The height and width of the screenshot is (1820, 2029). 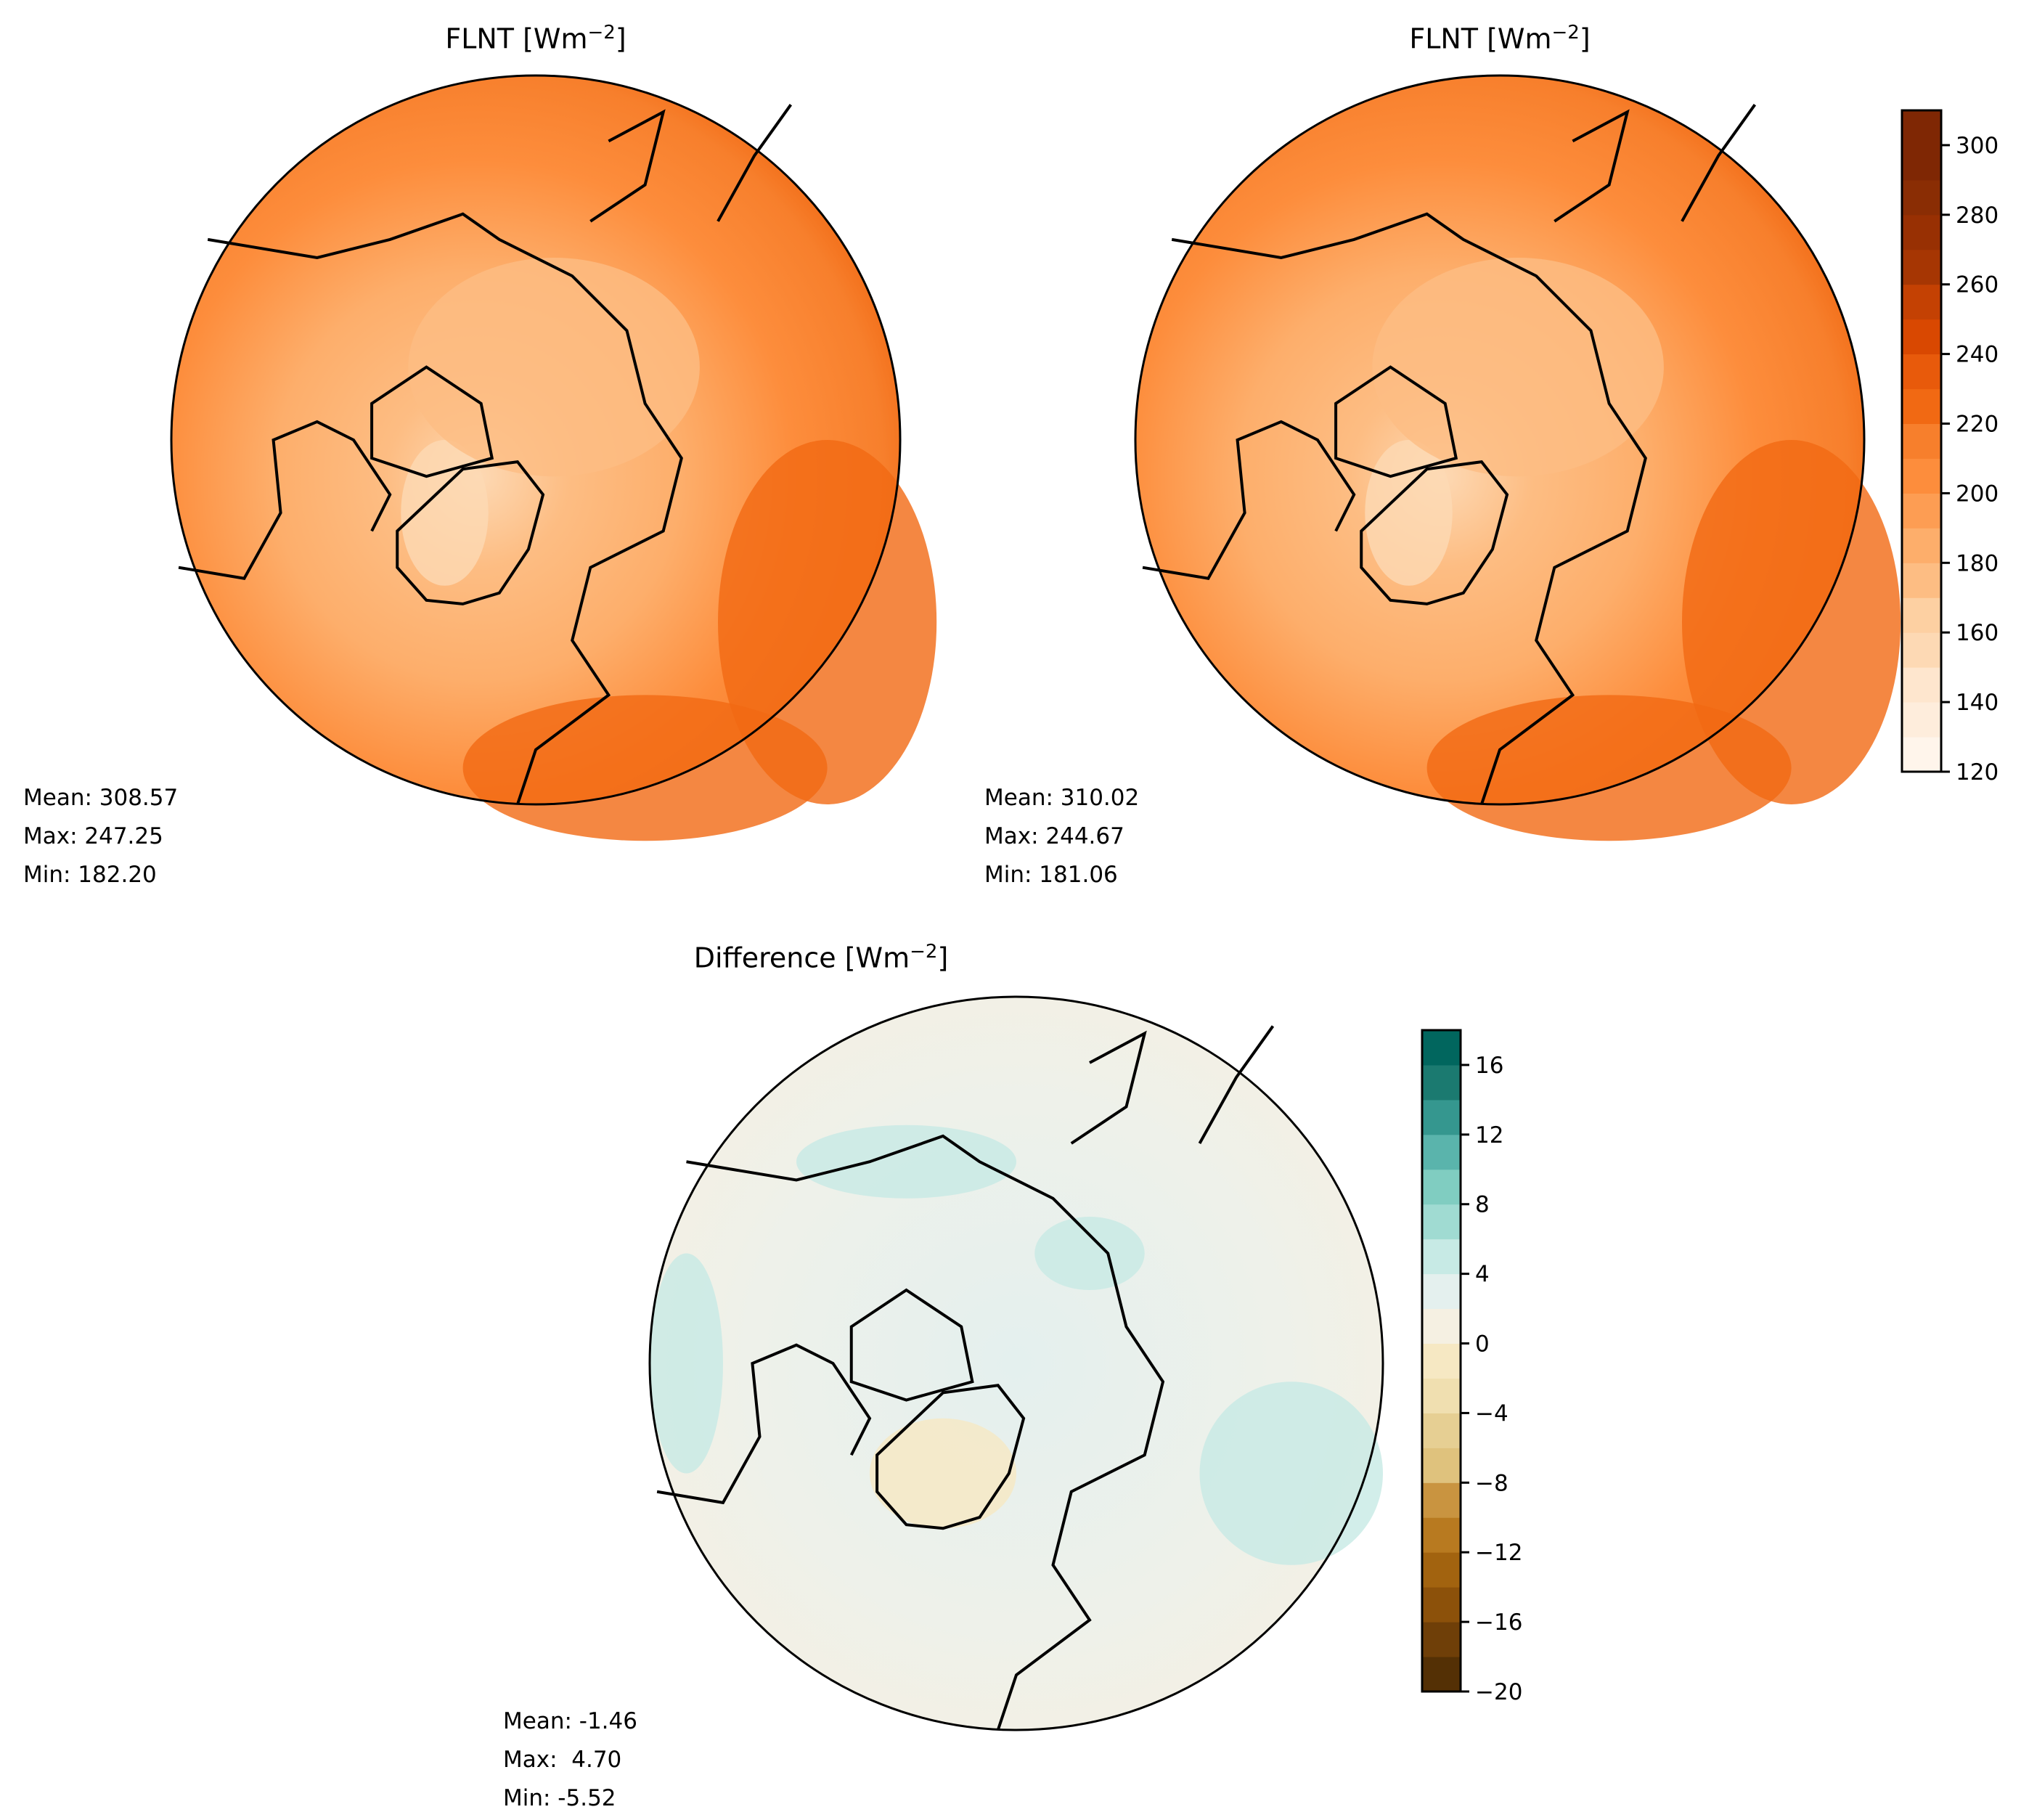 I want to click on map1-stats: Mean: 308.57 Max: 247.25 Min: 182.20, so click(x=100, y=836).